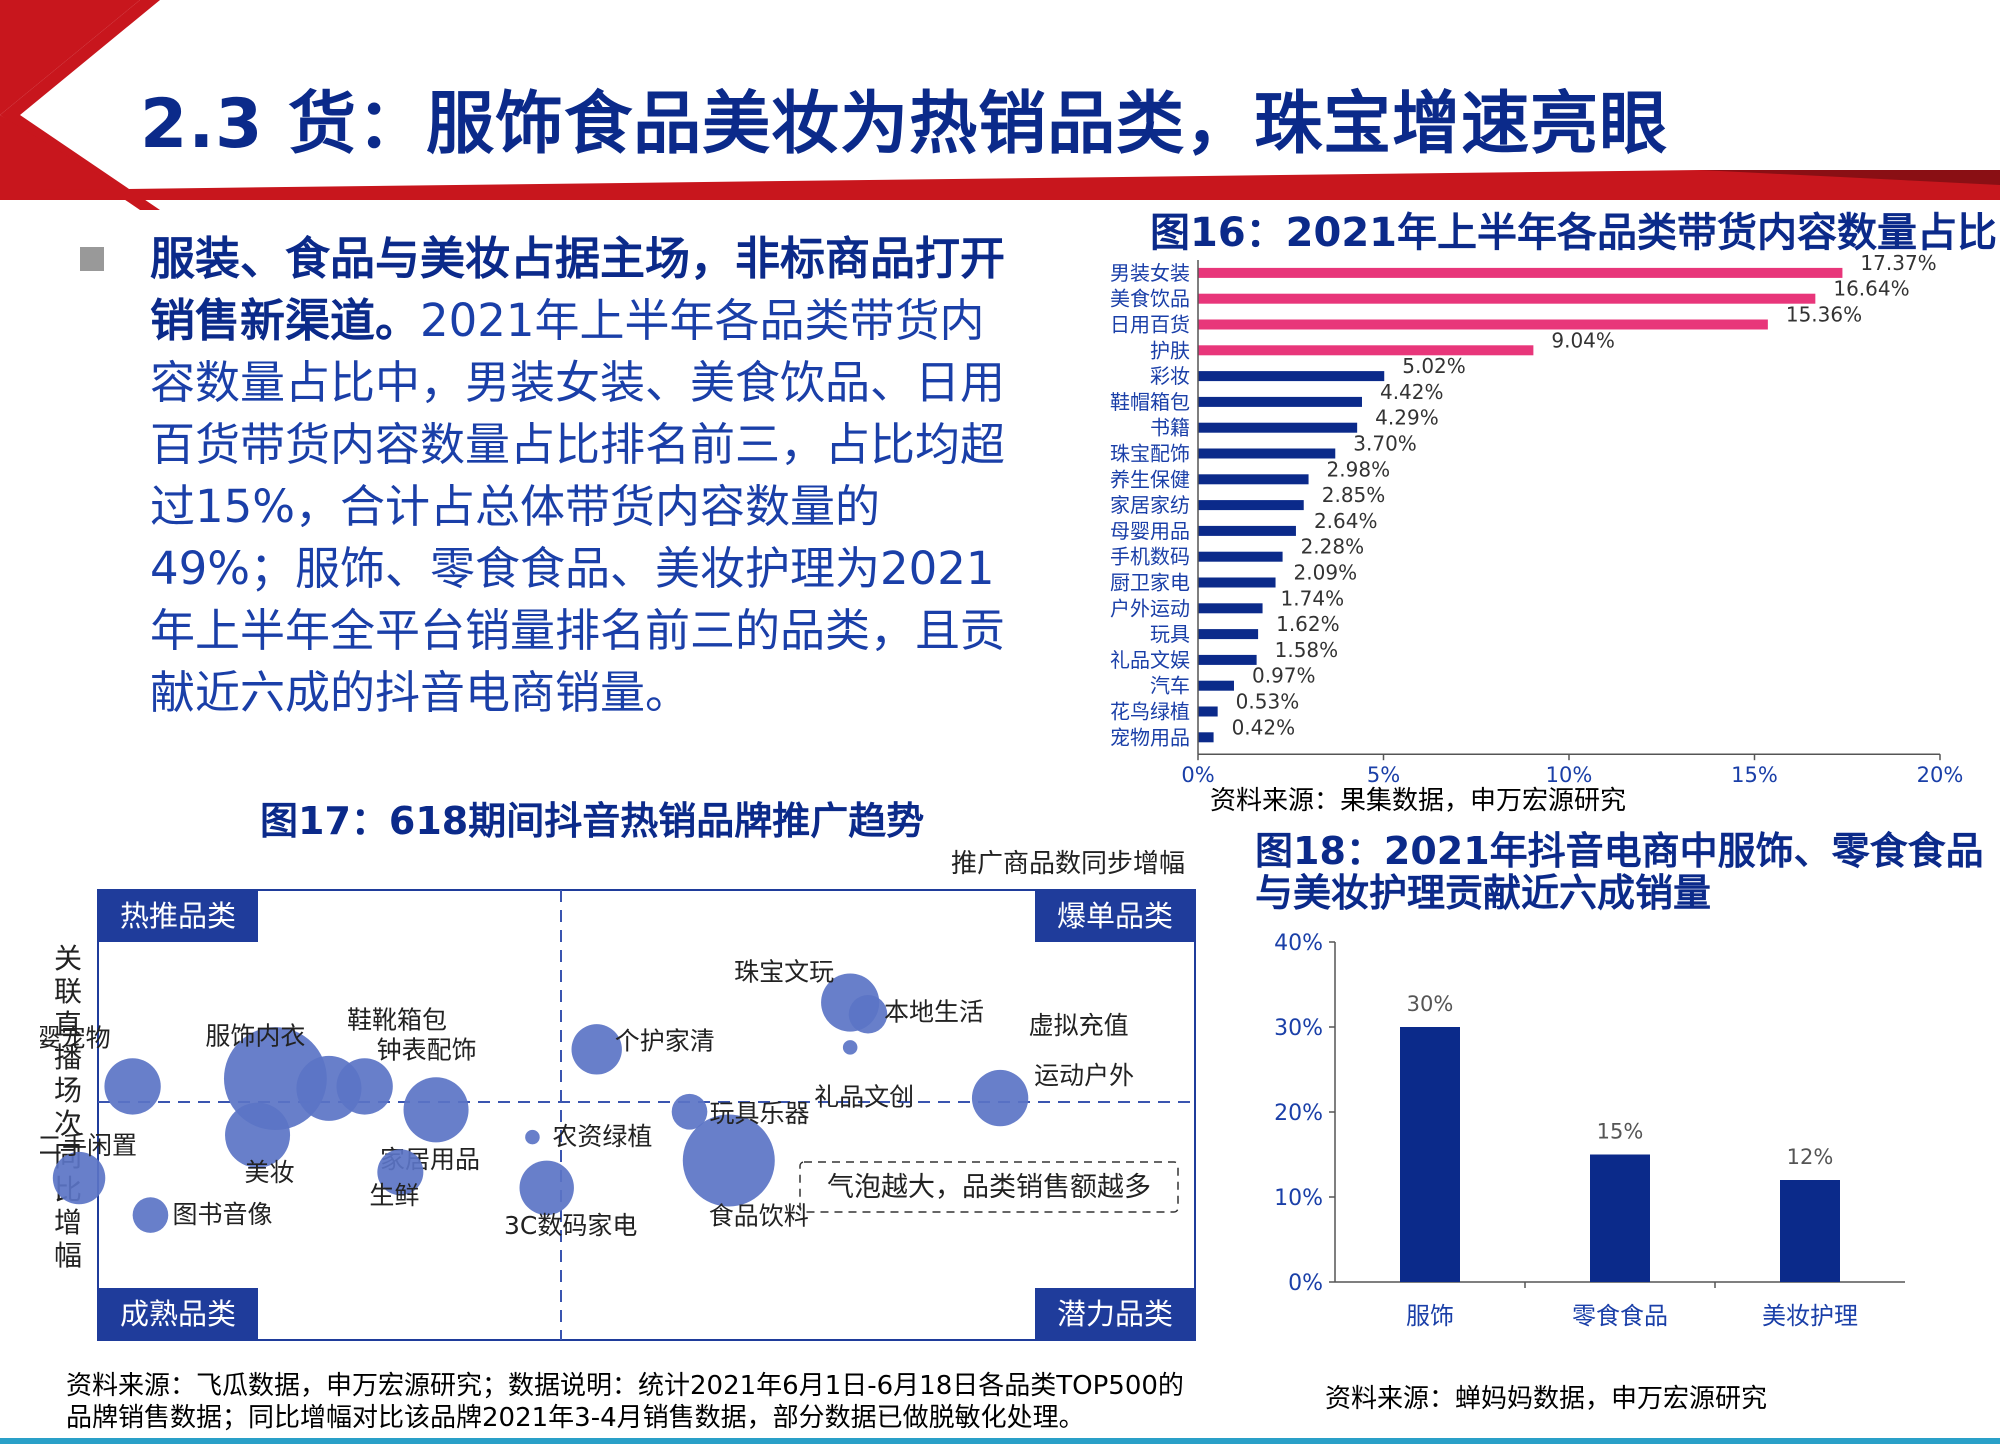 The height and width of the screenshot is (1444, 2000). Describe the element at coordinates (1298, 1198) in the screenshot. I see `fig18-y-tick-label: 10%` at that location.